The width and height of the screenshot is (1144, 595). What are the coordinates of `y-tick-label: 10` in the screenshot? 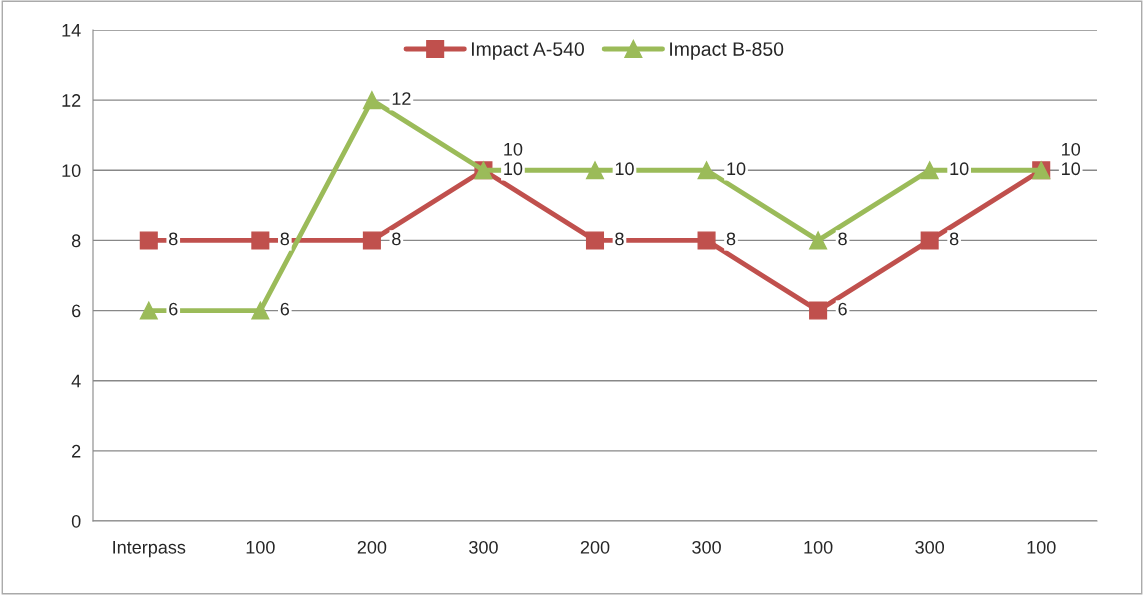 It's located at (71, 171).